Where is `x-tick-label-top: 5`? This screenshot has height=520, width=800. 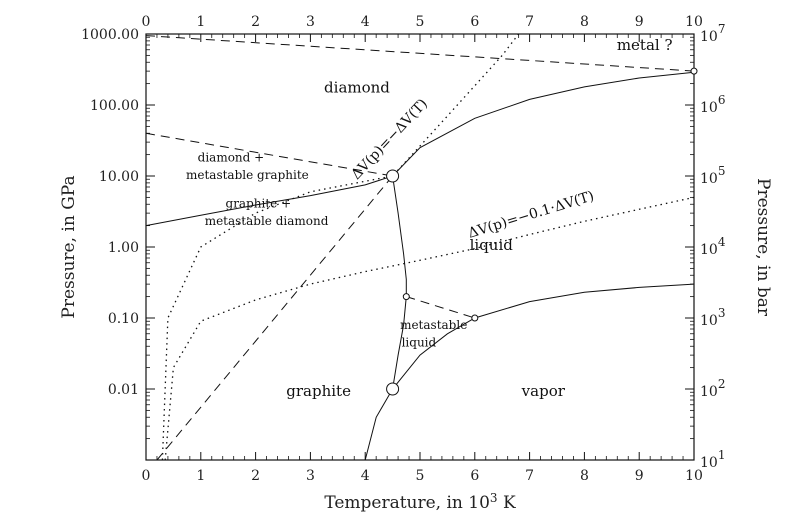 x-tick-label-top: 5 is located at coordinates (420, 22).